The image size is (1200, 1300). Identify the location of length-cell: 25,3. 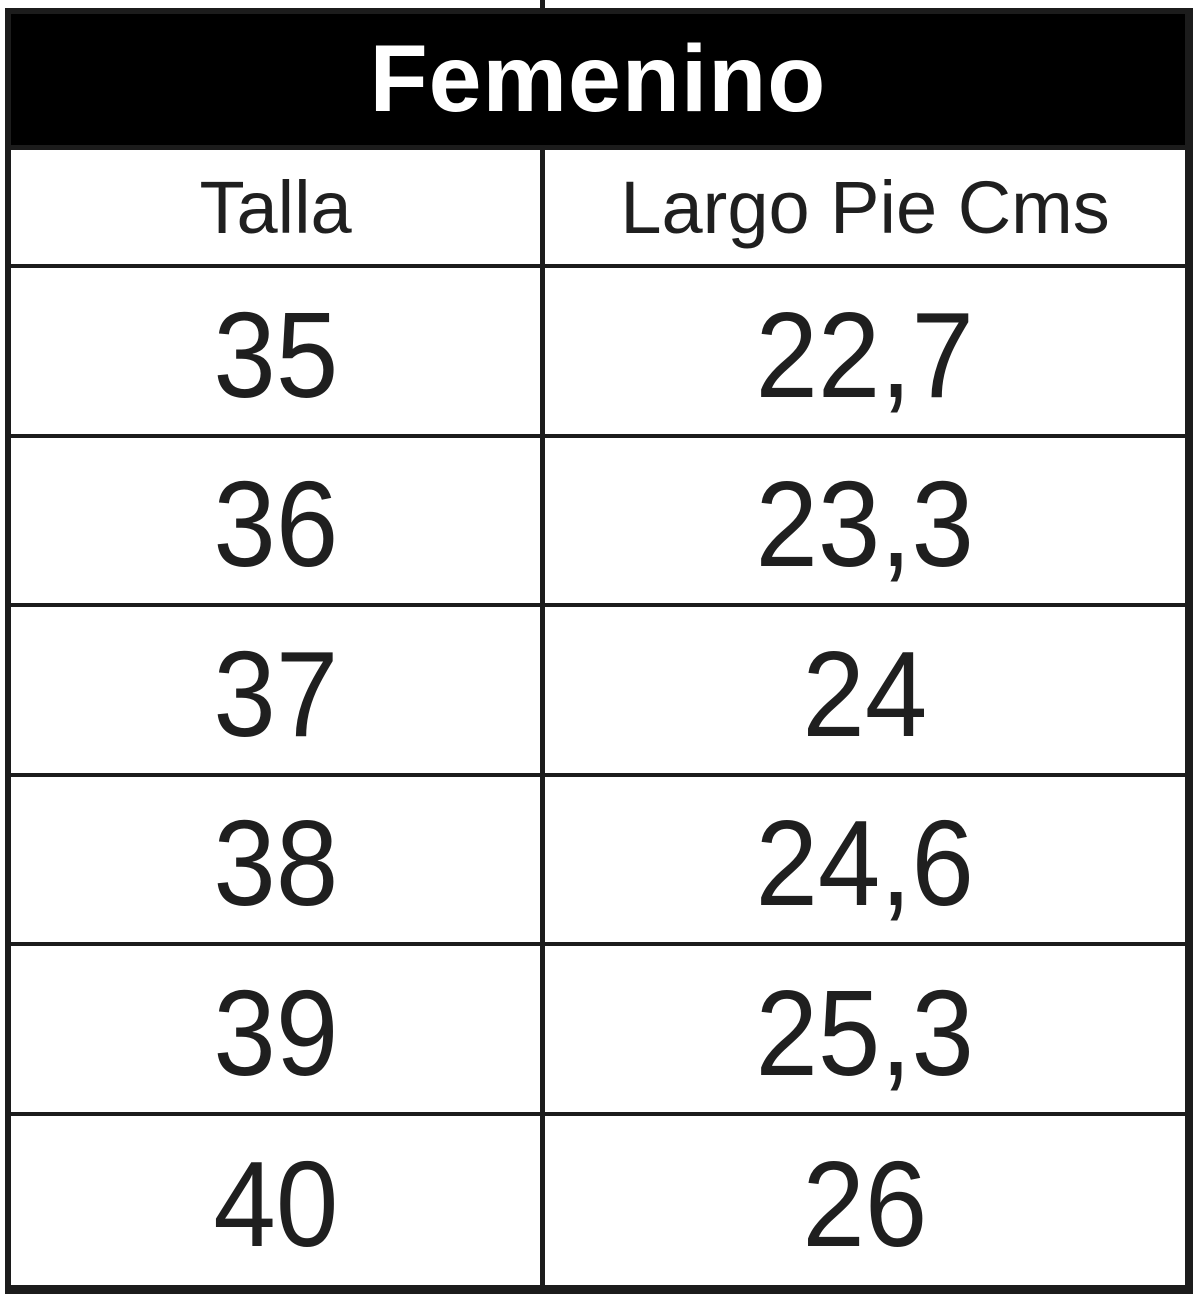
(865, 1031).